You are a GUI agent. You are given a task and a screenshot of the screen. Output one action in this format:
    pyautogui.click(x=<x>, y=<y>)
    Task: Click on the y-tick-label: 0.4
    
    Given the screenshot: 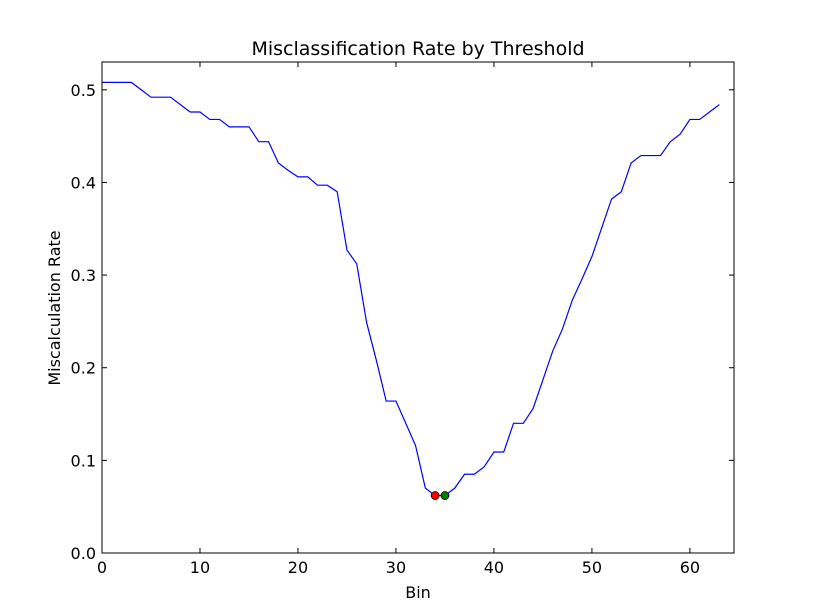 What is the action you would take?
    pyautogui.click(x=83, y=182)
    